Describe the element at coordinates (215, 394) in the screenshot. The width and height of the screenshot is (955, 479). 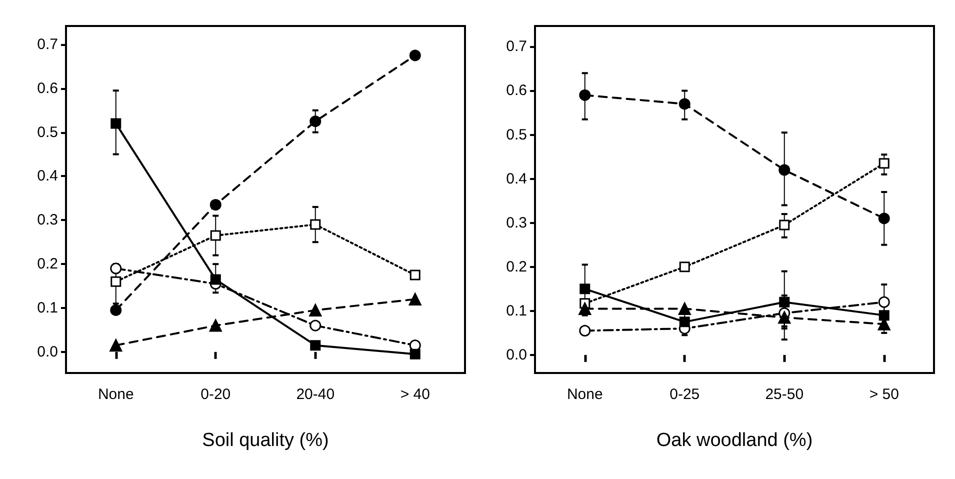
I see `x-tick-label: 0-20` at that location.